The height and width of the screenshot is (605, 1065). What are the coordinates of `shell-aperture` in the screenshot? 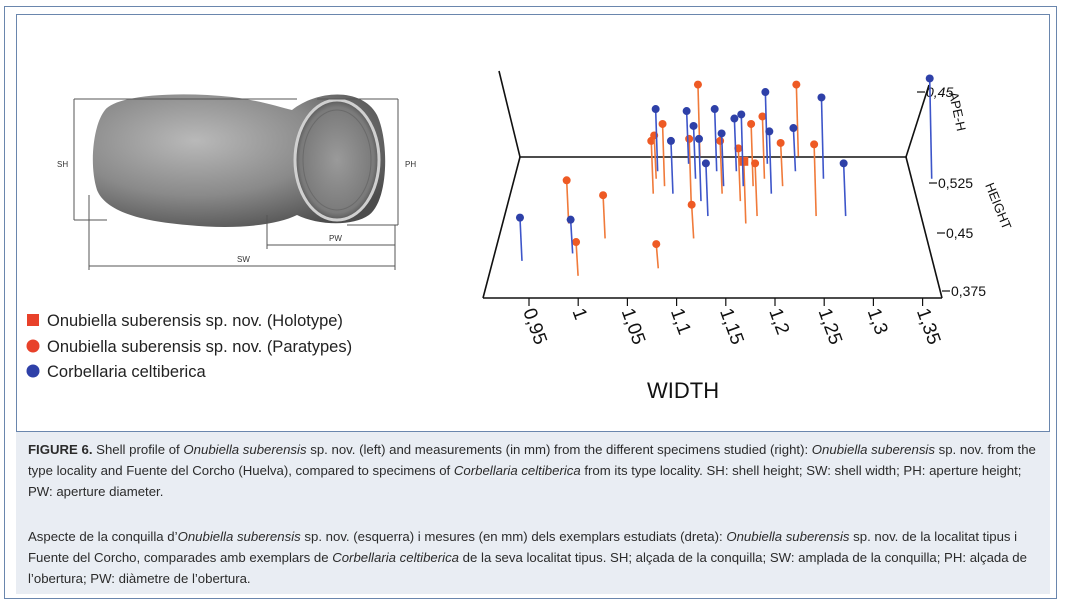 It's located at (337, 160).